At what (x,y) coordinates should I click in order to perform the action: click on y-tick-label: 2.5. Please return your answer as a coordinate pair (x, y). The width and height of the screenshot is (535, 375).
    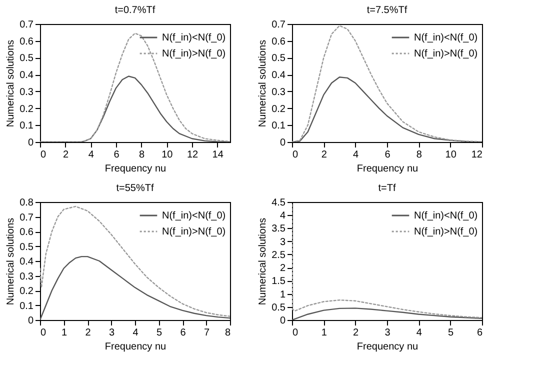
    Looking at the image, I should click on (279, 255).